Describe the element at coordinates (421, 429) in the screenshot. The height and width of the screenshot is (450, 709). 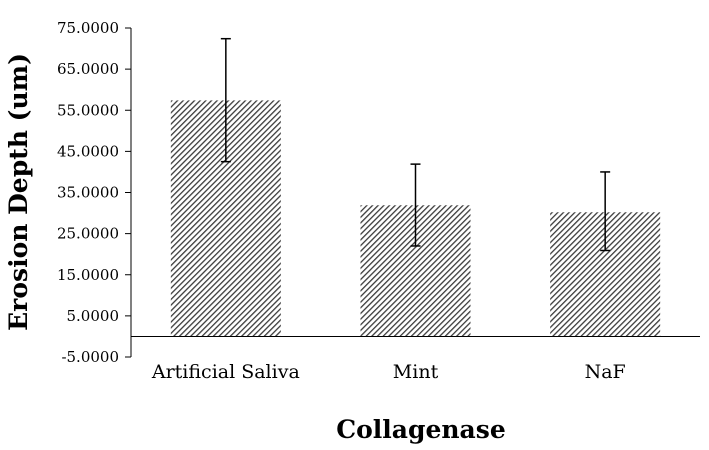
I see `x-axis-title: Collagenase` at that location.